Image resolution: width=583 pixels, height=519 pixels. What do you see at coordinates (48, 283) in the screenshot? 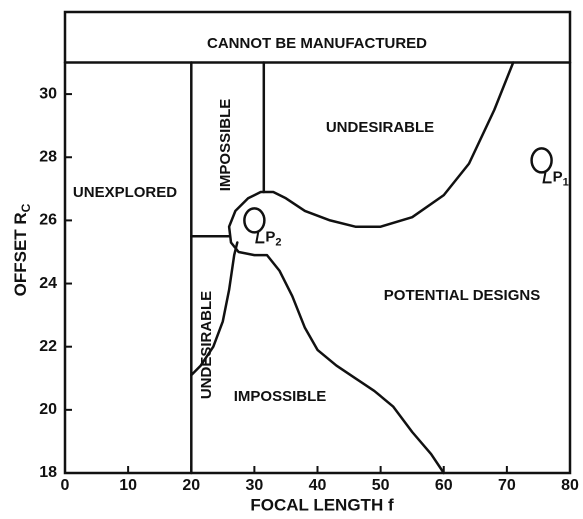
I see `y-tick-label: 24` at bounding box center [48, 283].